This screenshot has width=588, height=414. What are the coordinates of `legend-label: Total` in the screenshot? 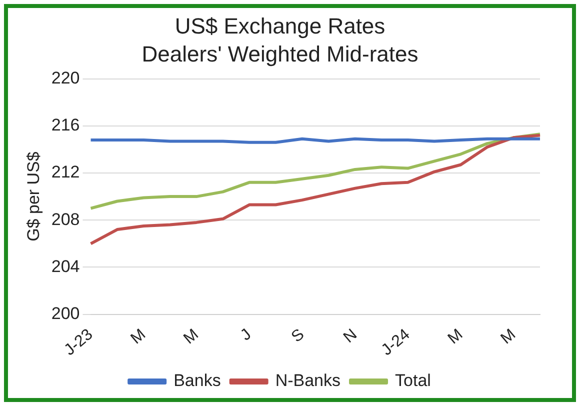 It's located at (413, 380).